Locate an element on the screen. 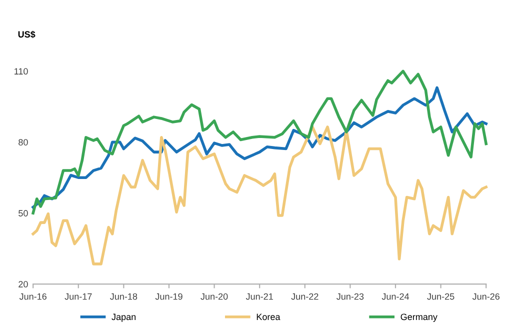 This screenshot has height=328, width=509. y-tick-label: 50 is located at coordinates (23, 213).